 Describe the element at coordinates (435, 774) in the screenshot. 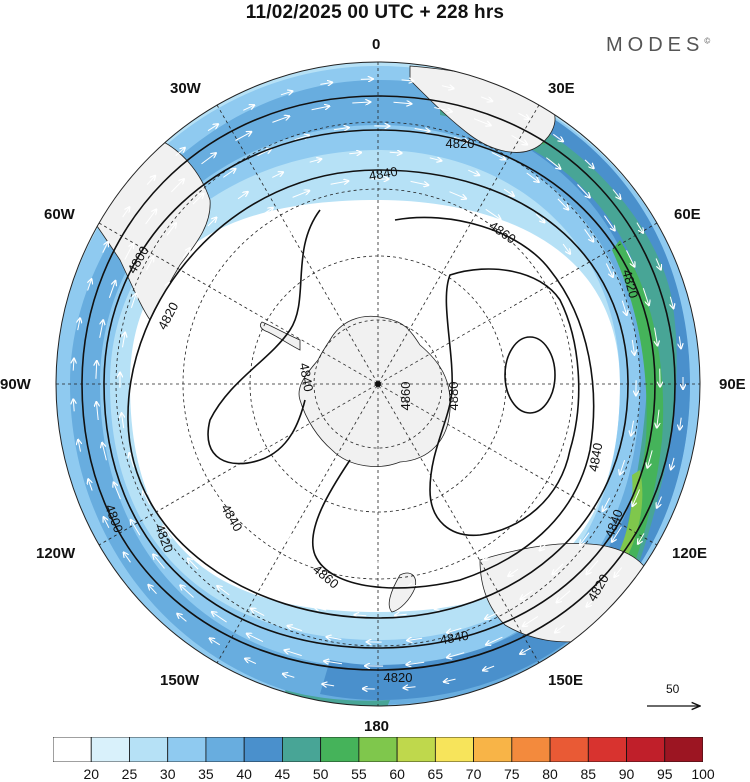

I see `colorbar-tick-label: 65` at that location.